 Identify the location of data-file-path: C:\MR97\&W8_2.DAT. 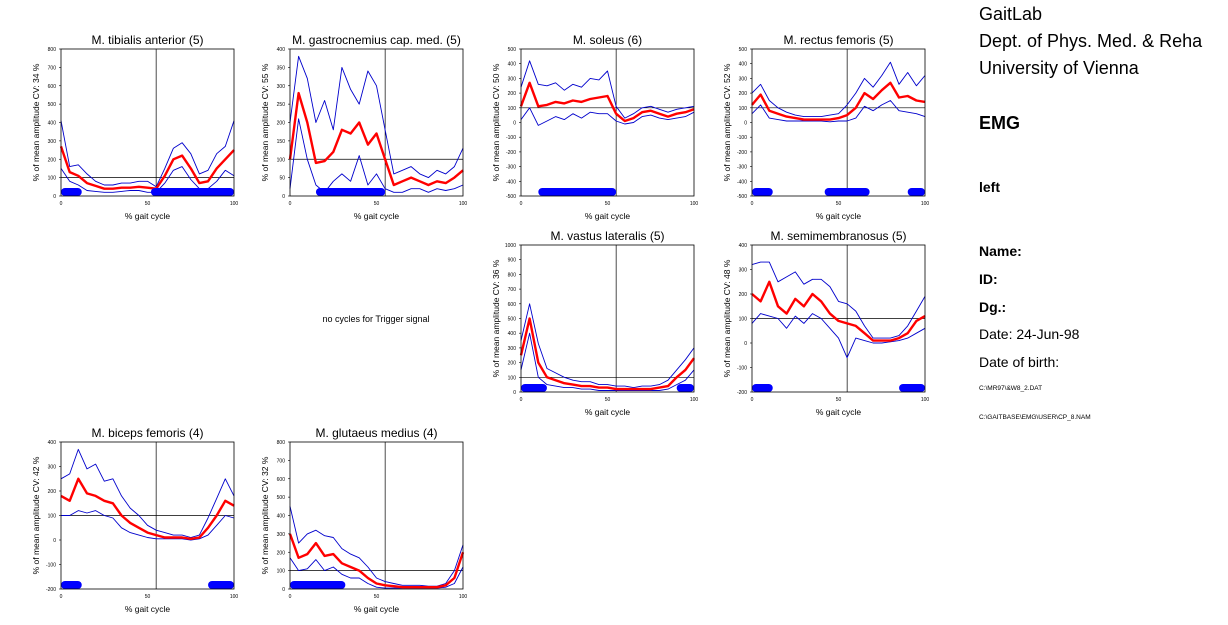
(1011, 388).